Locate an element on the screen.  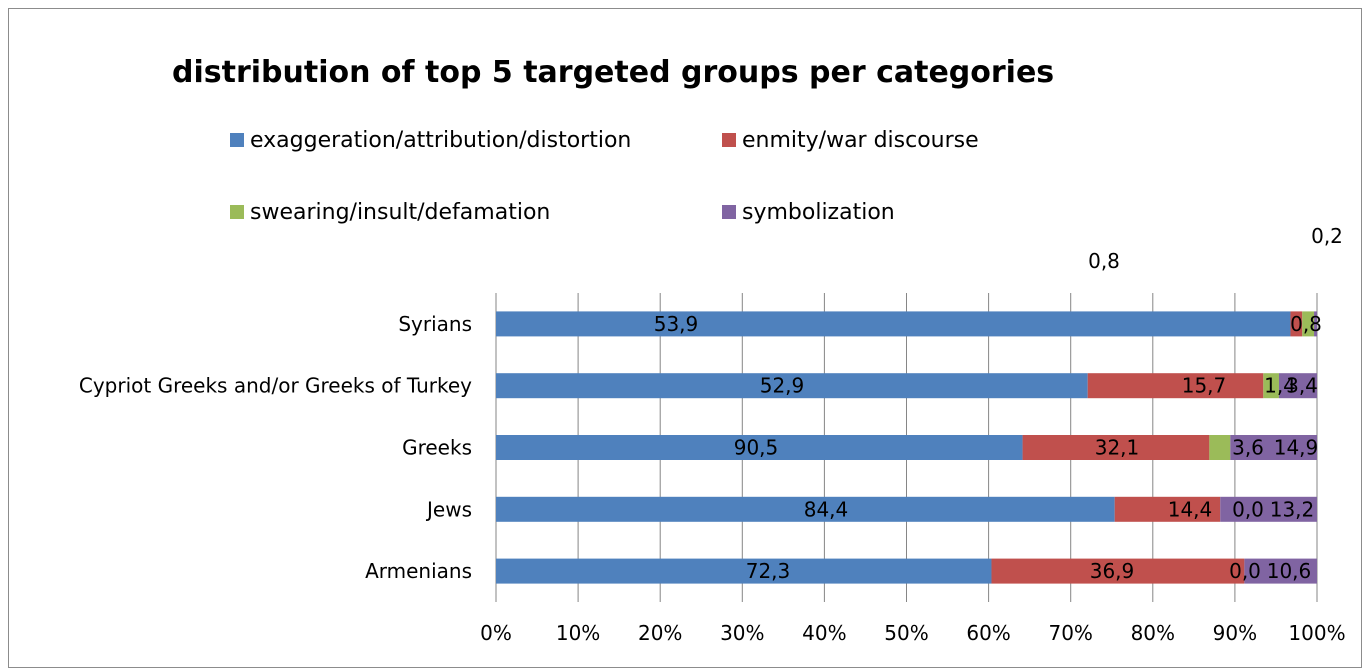
x-tick-label-10: 100% is located at coordinates (1316, 633).